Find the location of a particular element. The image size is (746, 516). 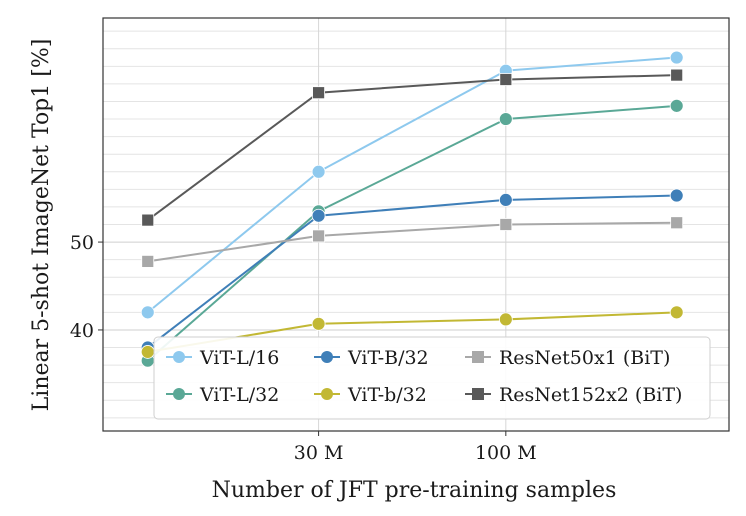

x-axis-label: Number of JFT pre-training samples is located at coordinates (414, 490).